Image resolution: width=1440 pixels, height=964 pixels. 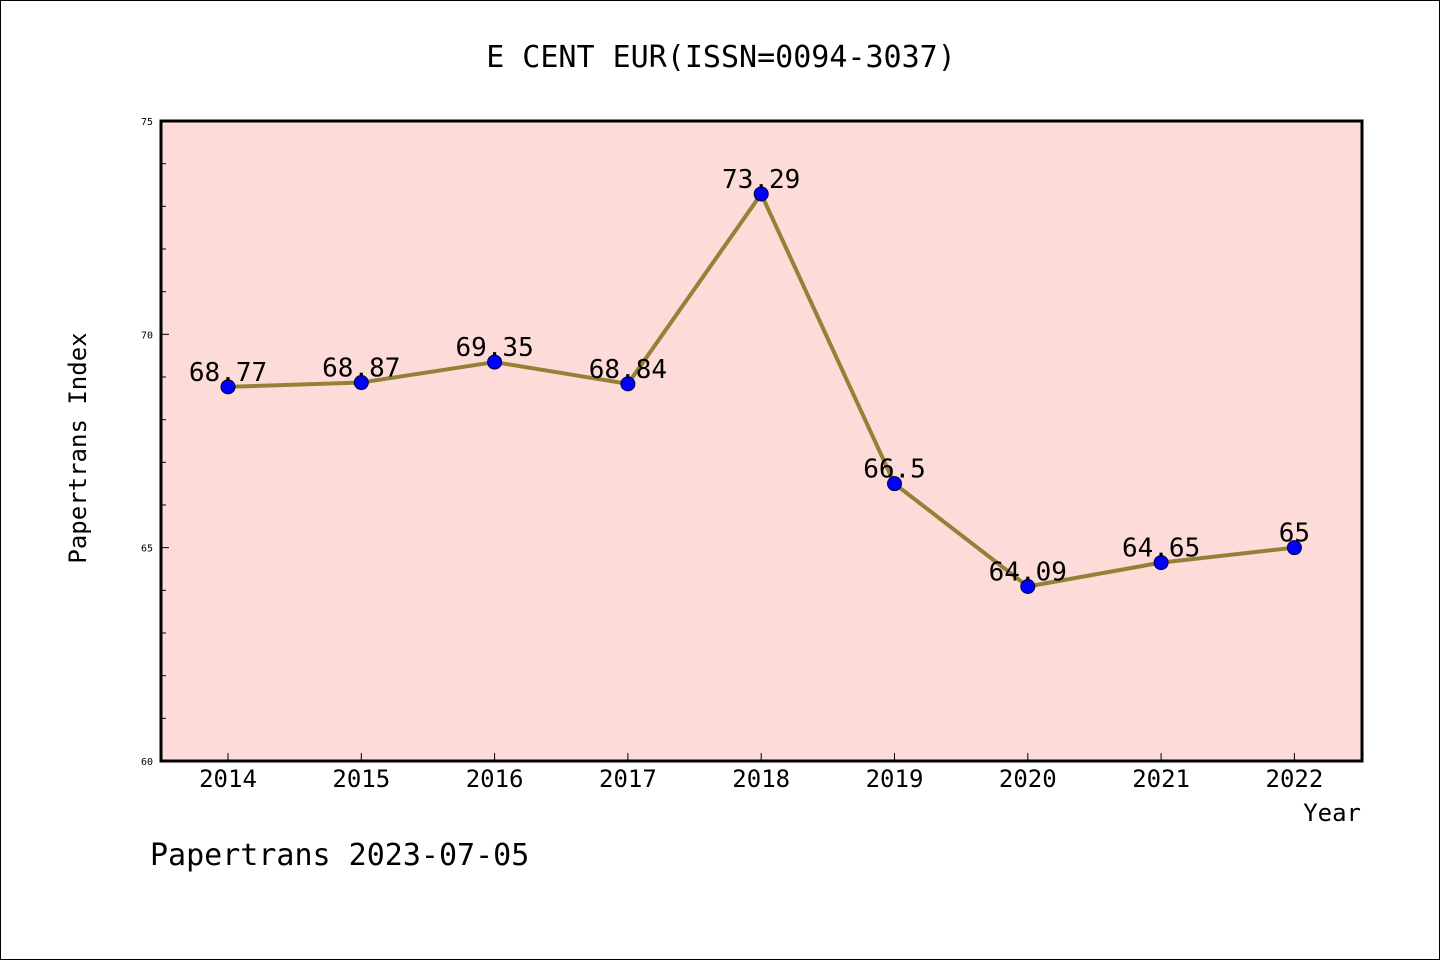 What do you see at coordinates (361, 369) in the screenshot?
I see `data-label: 68.87` at bounding box center [361, 369].